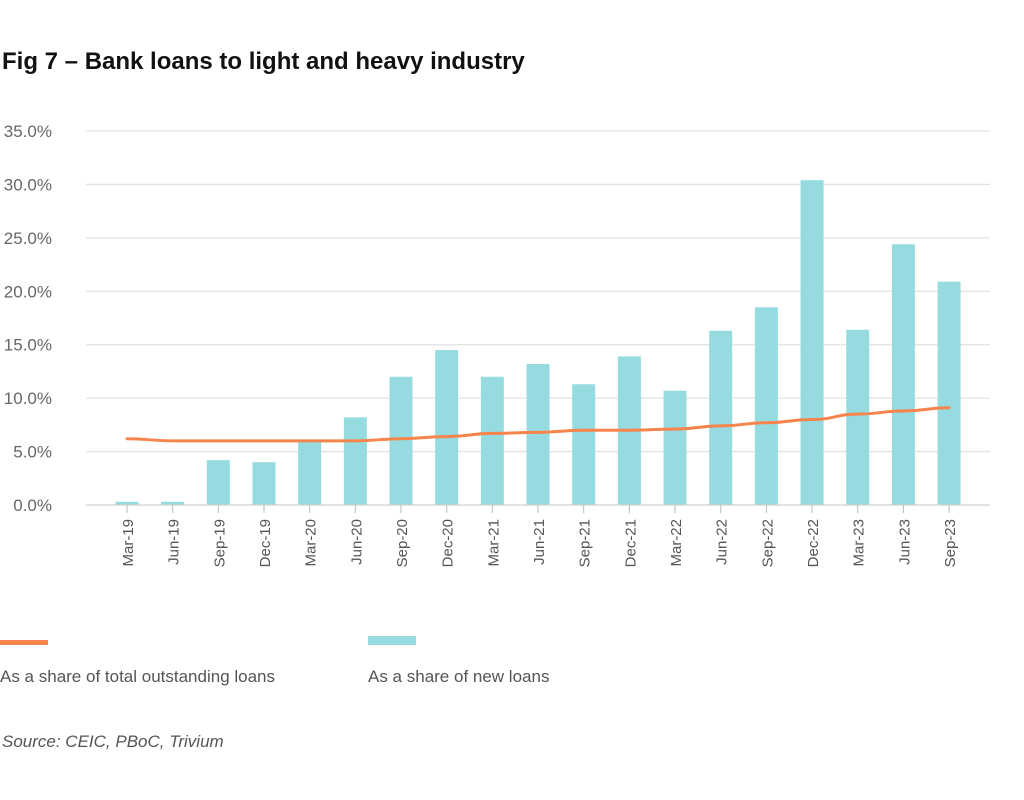 This screenshot has height=800, width=1024. Describe the element at coordinates (311, 543) in the screenshot. I see `x-tick-label: Mar-20` at that location.